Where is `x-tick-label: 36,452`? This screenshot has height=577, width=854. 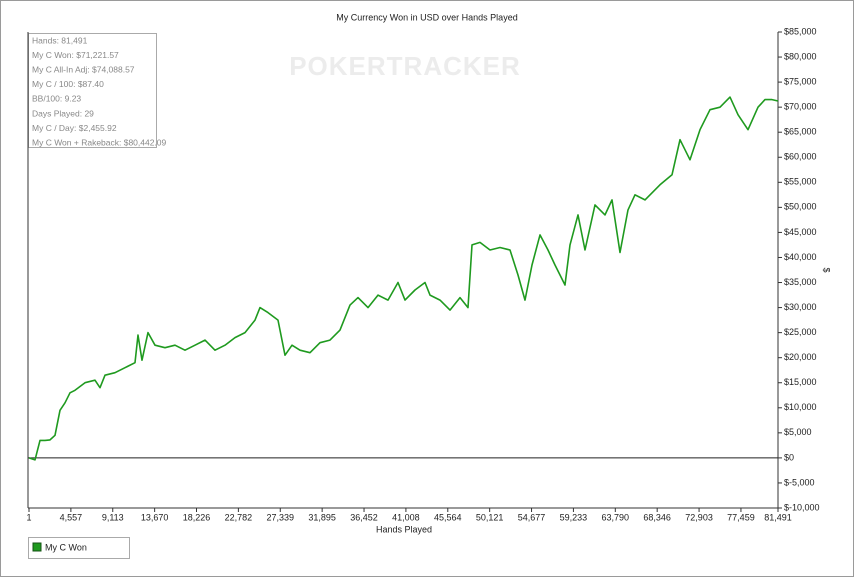
x-tick-label: 36,452 is located at coordinates (364, 517).